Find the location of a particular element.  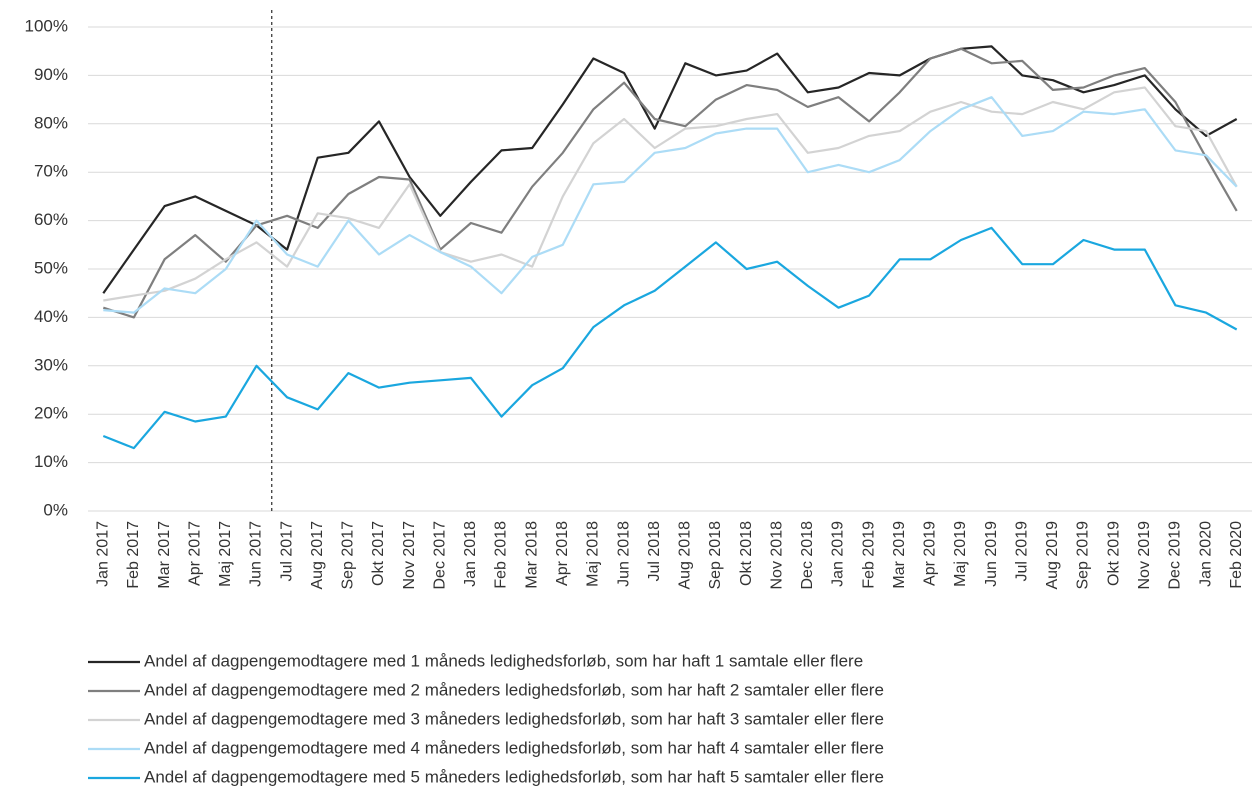

x-tick-label: Sep 2019 is located at coordinates (1083, 555).